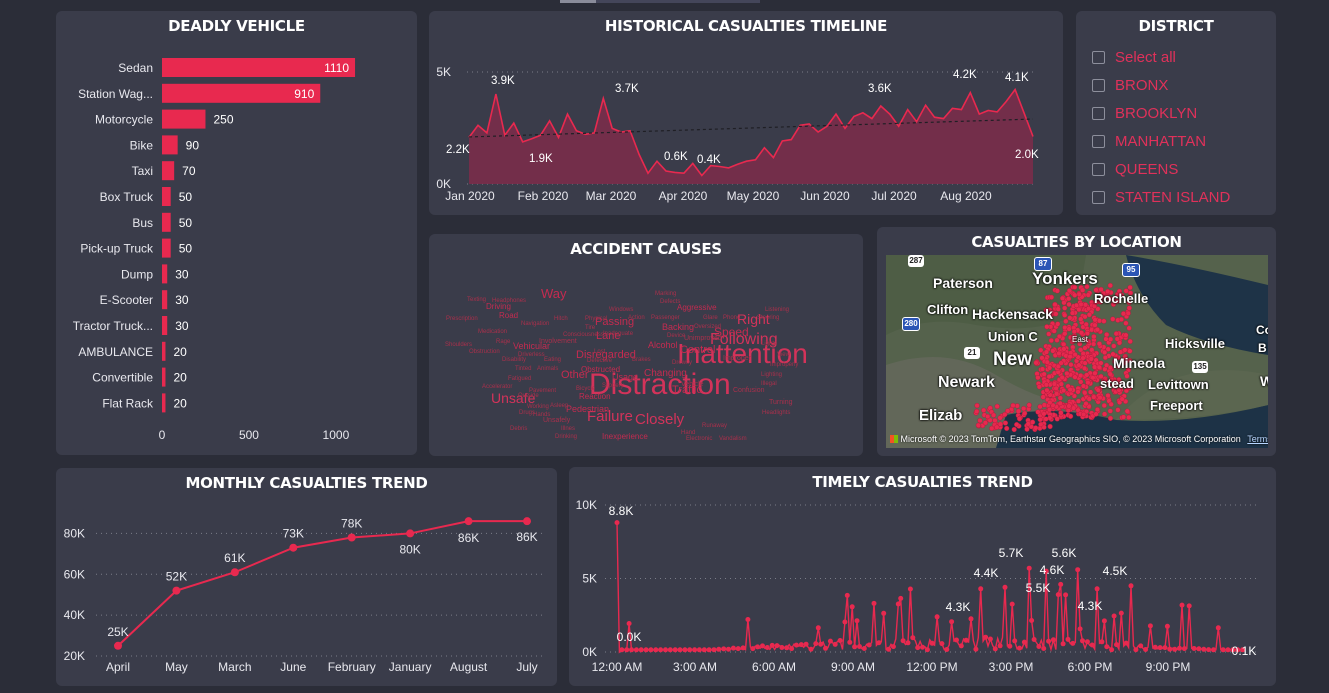  I want to click on word-cloud-word: Illegal, so click(769, 384).